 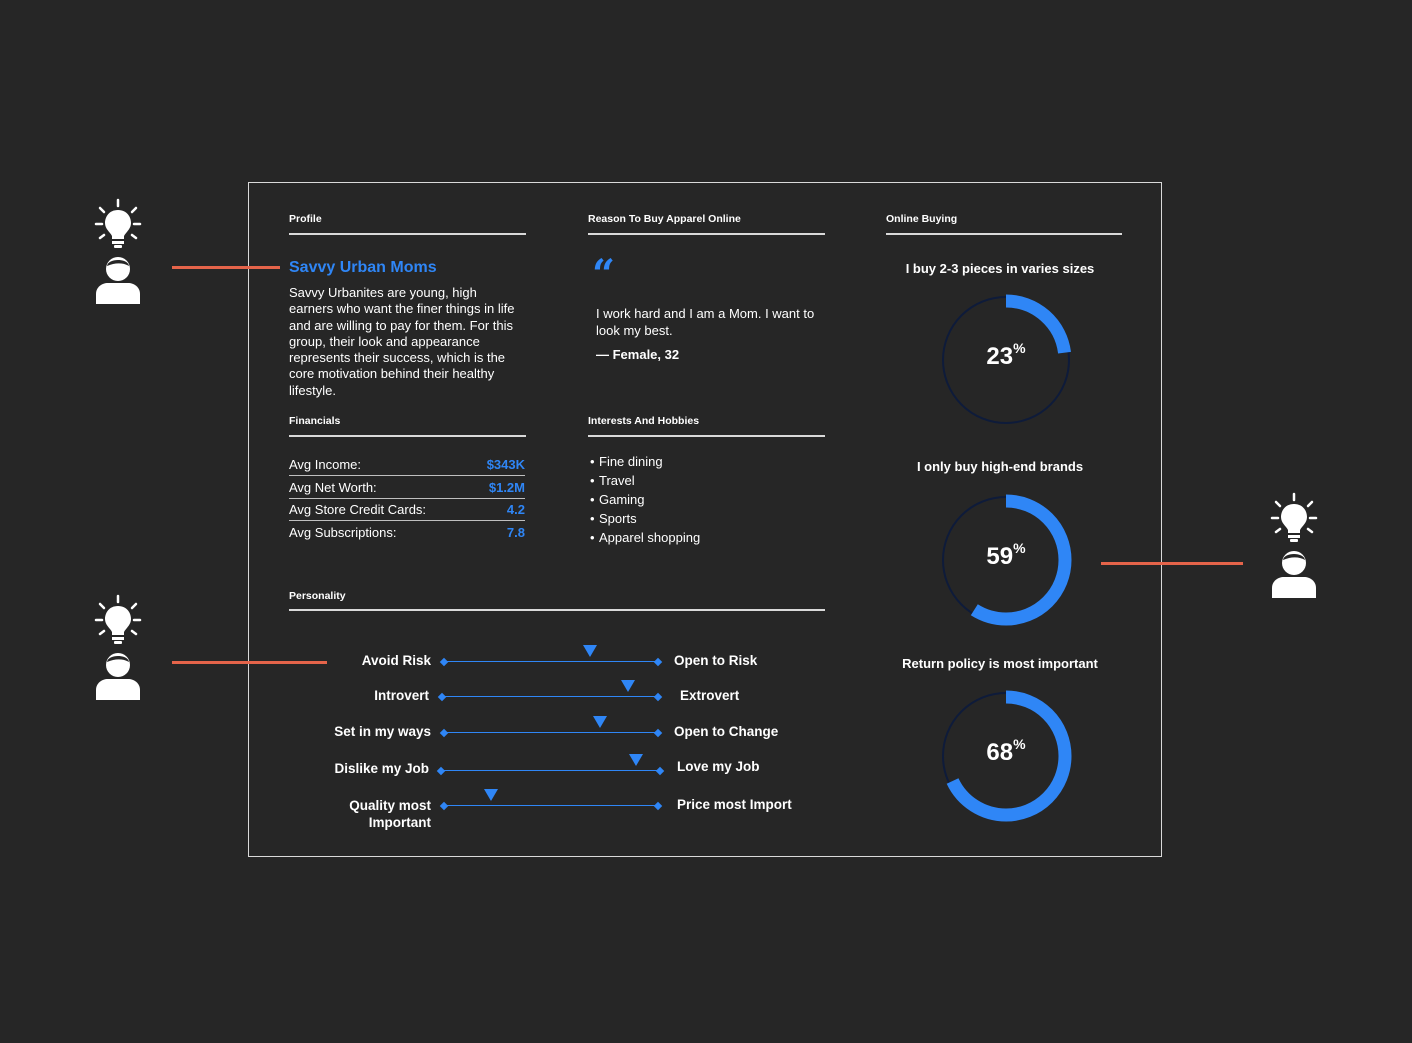 What do you see at coordinates (1006, 751) in the screenshot?
I see `stat-value: 68%` at bounding box center [1006, 751].